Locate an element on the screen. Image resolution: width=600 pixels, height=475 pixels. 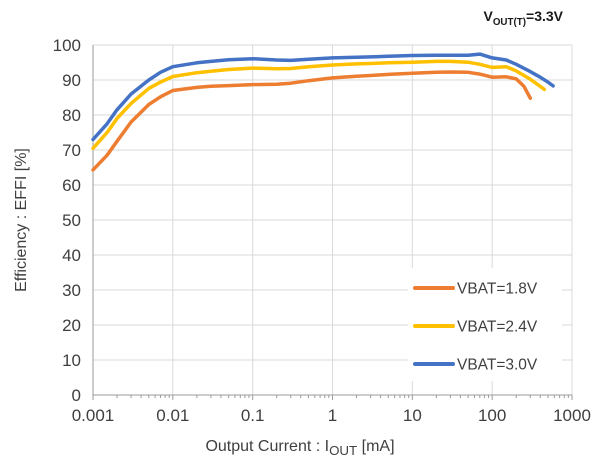
series-line-vbat-2.4v is located at coordinates (319, 105).